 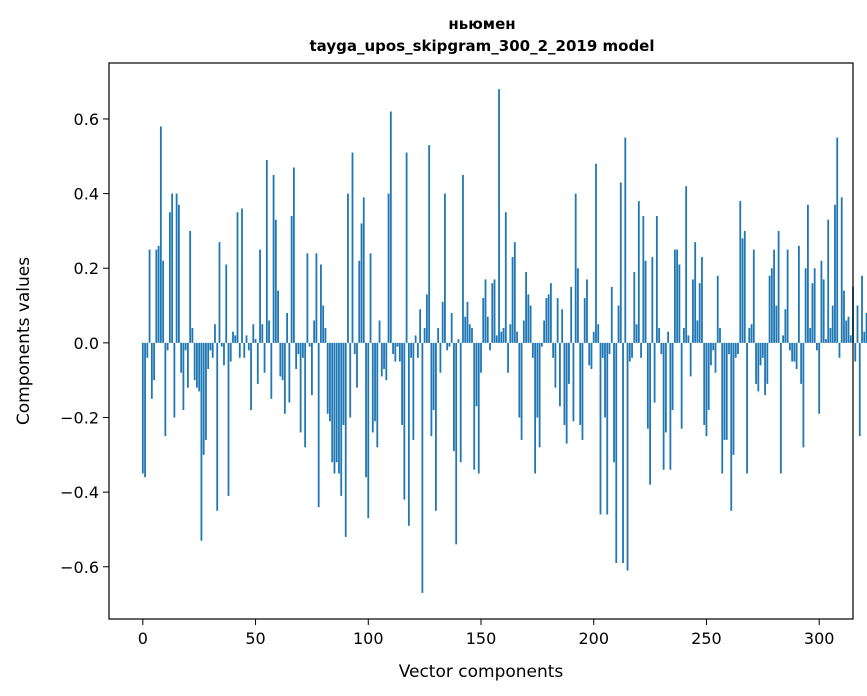 What do you see at coordinates (79, 567) in the screenshot?
I see `y-tick-label: −0.6` at bounding box center [79, 567].